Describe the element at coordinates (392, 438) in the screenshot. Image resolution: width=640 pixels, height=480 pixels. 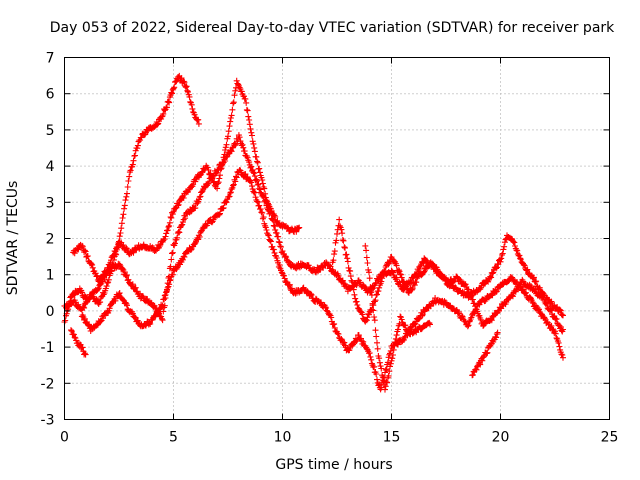
I see `x-tick-label: 15` at that location.